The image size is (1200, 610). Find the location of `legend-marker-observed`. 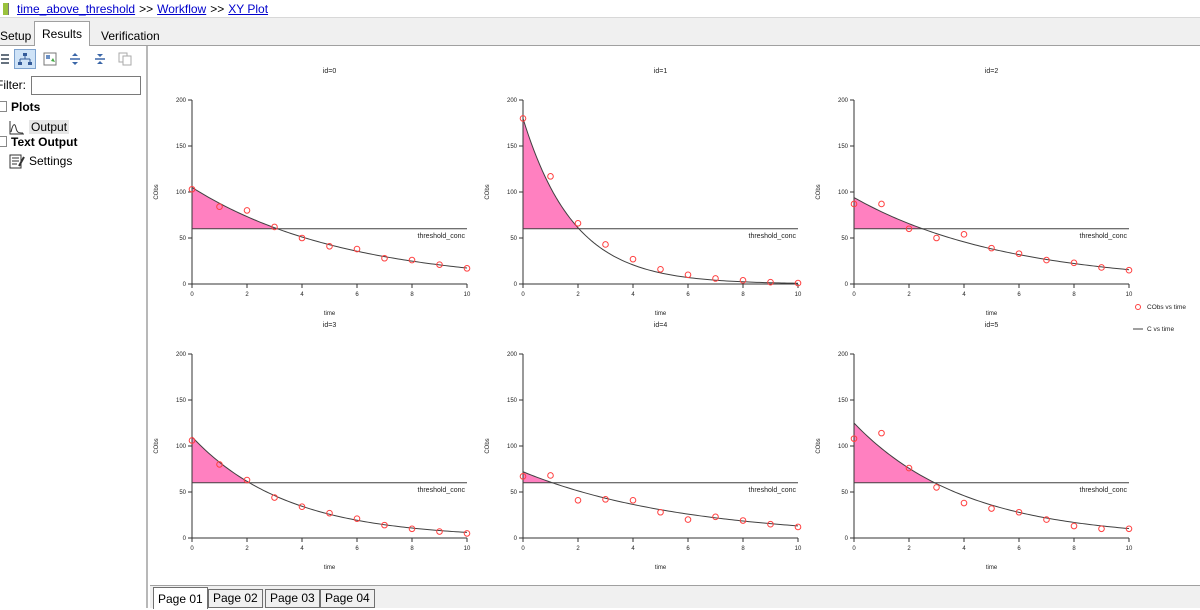

legend-marker-observed is located at coordinates (1138, 307).